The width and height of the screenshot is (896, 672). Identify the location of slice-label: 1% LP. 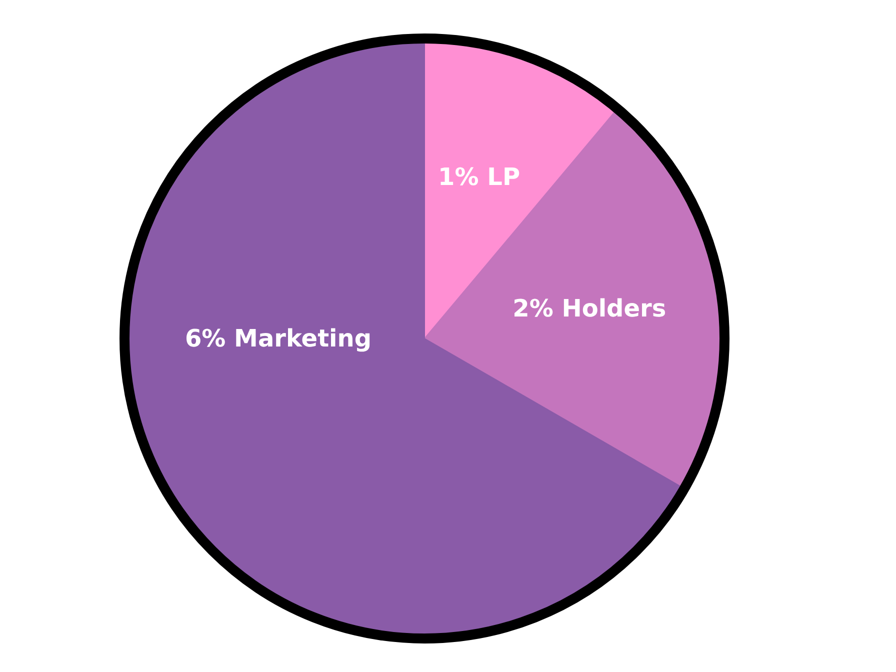
(479, 177).